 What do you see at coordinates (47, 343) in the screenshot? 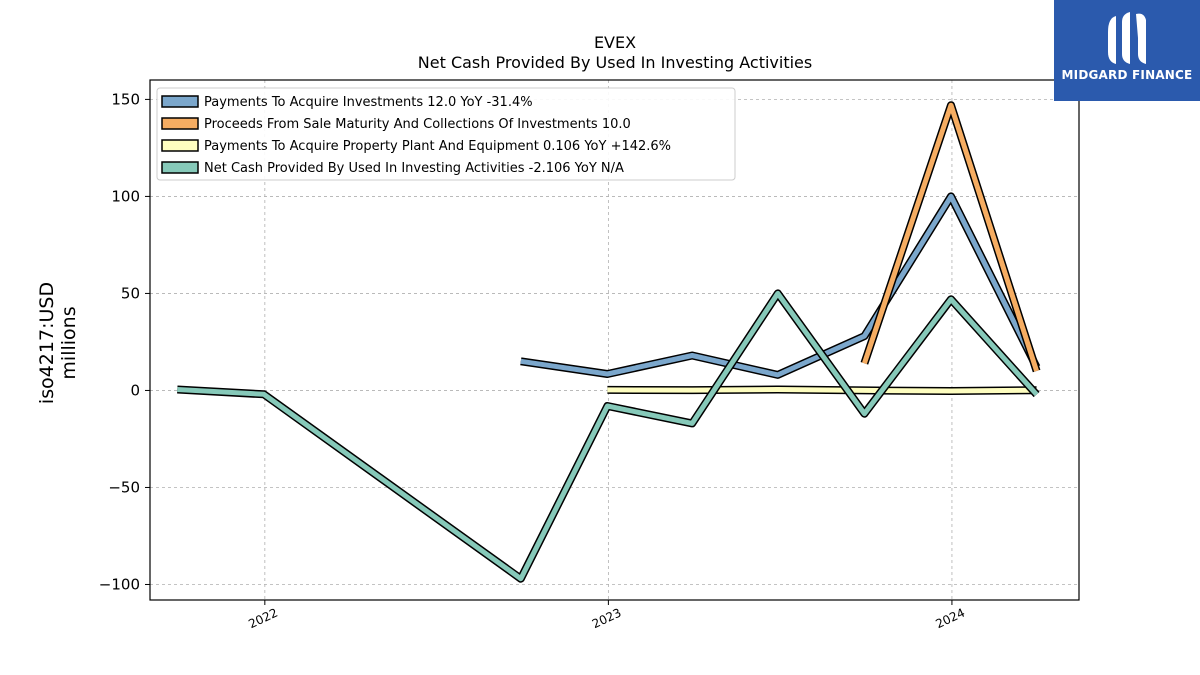
I see `y-axis-label: iso4217:USD` at bounding box center [47, 343].